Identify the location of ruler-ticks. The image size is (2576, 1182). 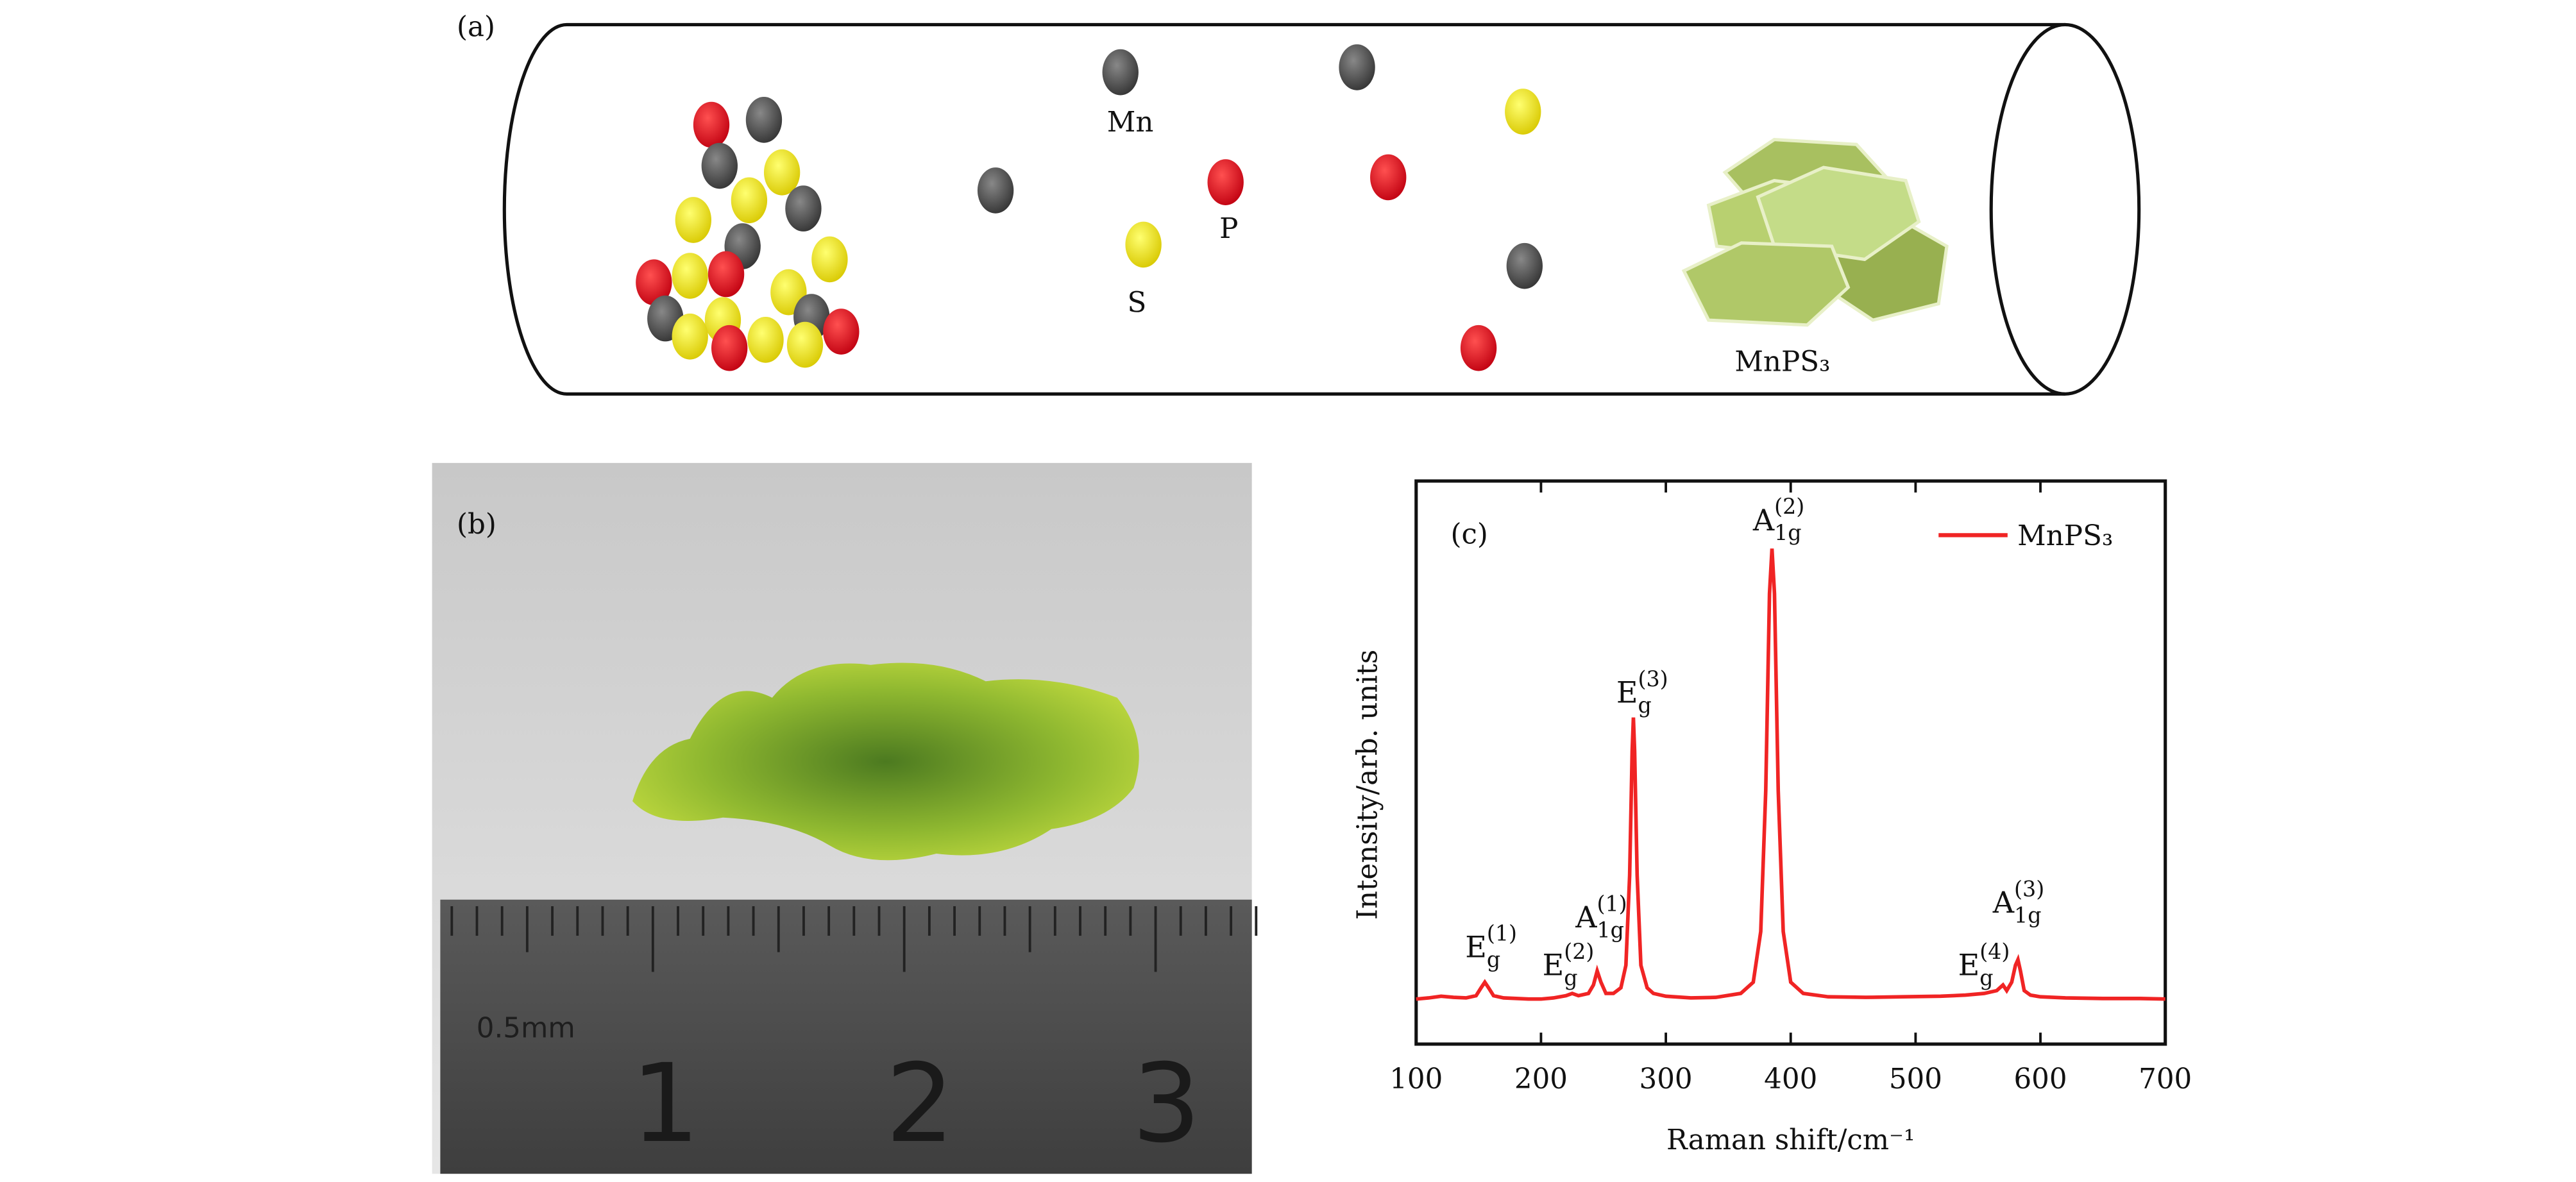
(854, 939).